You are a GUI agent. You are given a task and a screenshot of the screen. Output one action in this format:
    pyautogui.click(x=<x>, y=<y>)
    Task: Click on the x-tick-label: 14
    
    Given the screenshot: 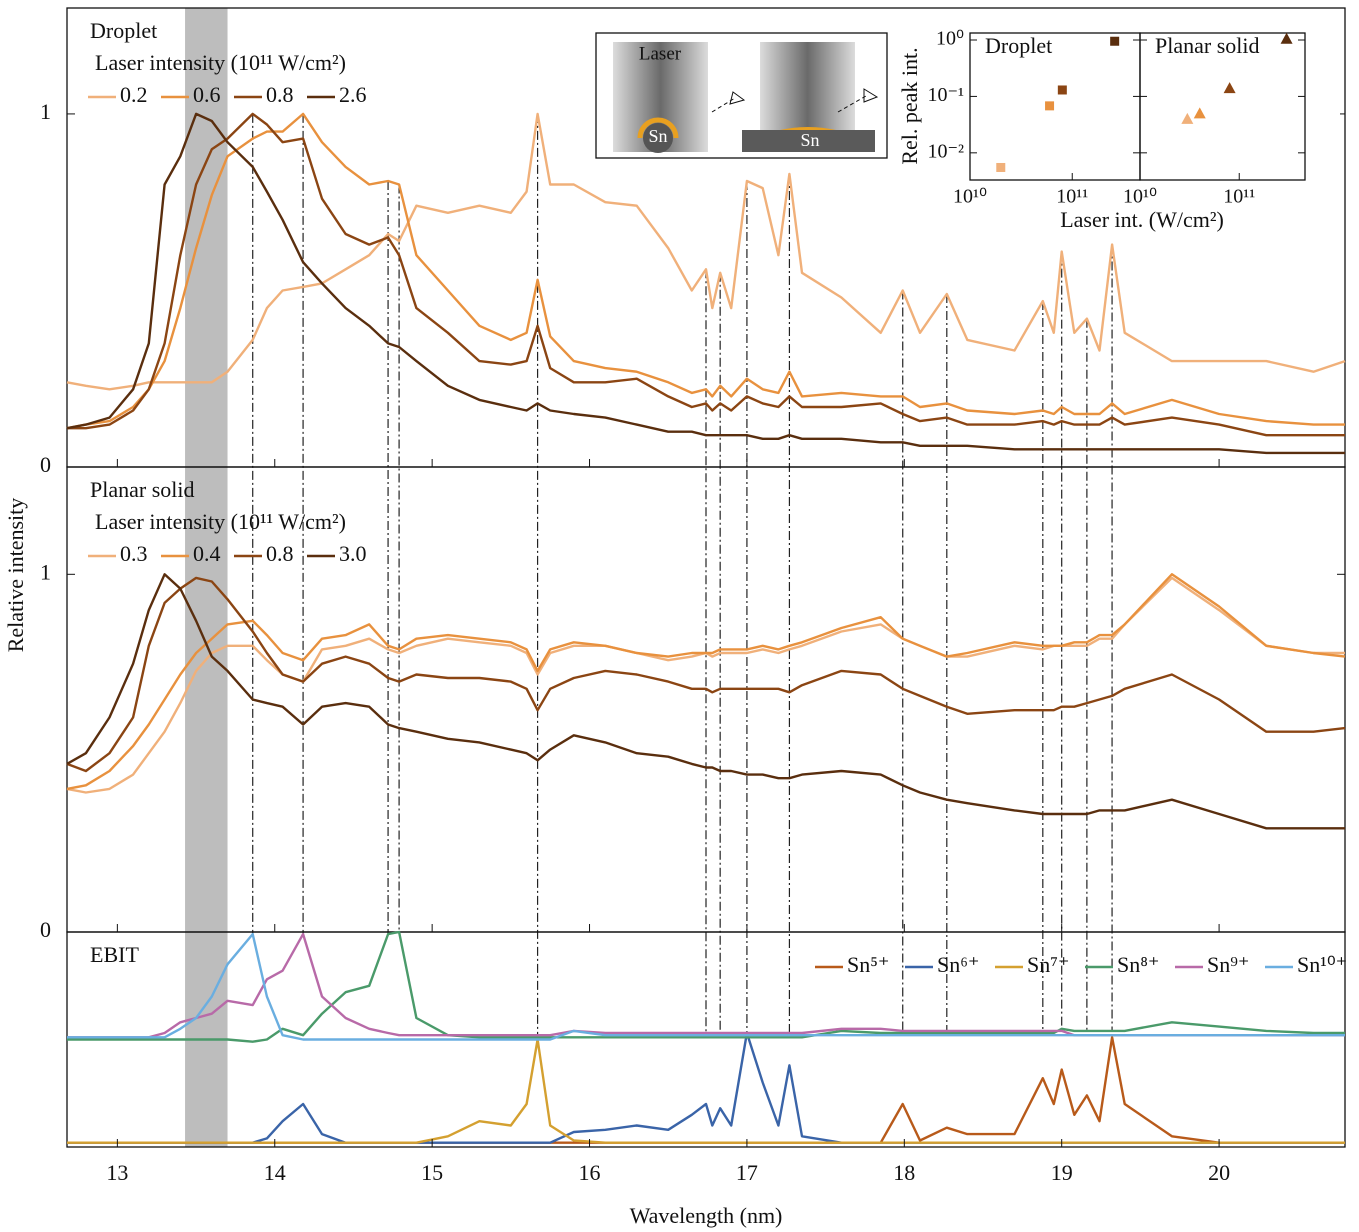 What is the action you would take?
    pyautogui.click(x=275, y=1172)
    